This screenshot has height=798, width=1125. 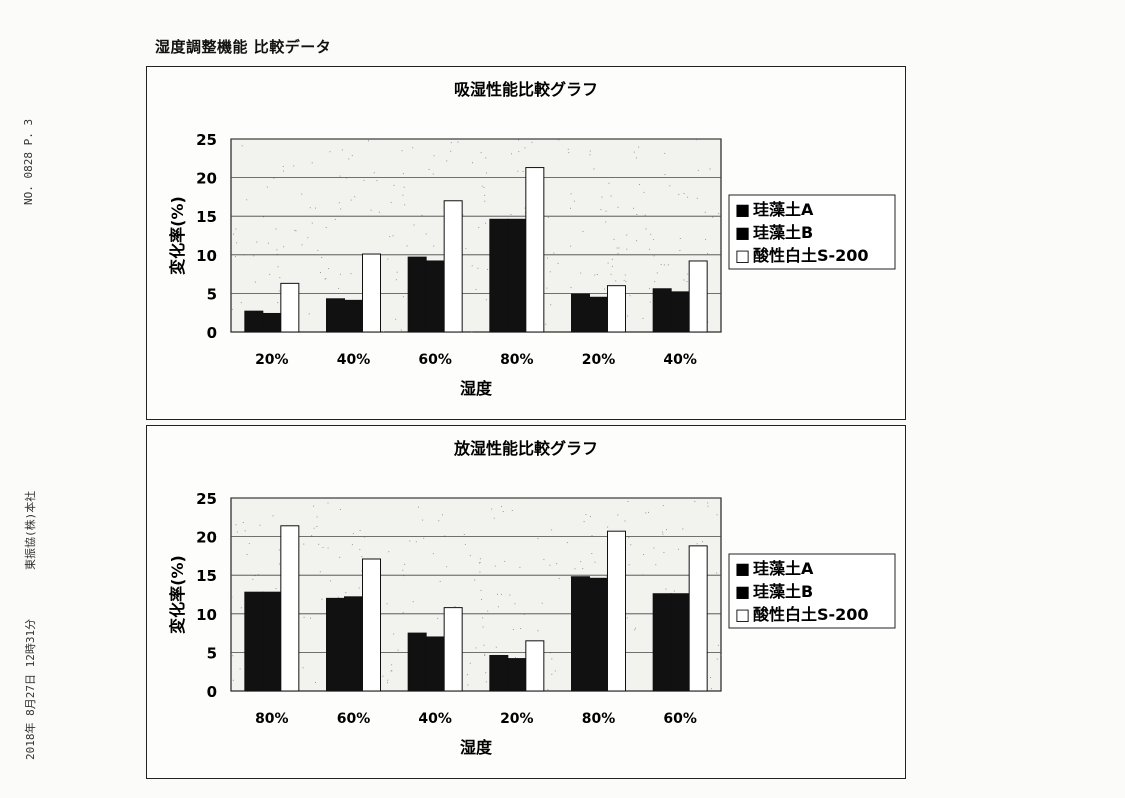 I want to click on document-title: 湿度調整機能 比較データ, so click(x=243, y=47).